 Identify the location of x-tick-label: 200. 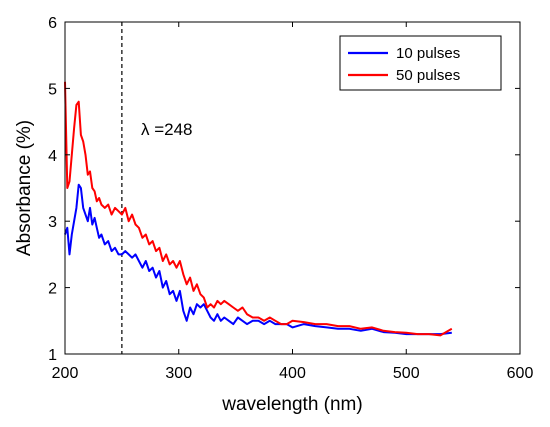
(65, 373).